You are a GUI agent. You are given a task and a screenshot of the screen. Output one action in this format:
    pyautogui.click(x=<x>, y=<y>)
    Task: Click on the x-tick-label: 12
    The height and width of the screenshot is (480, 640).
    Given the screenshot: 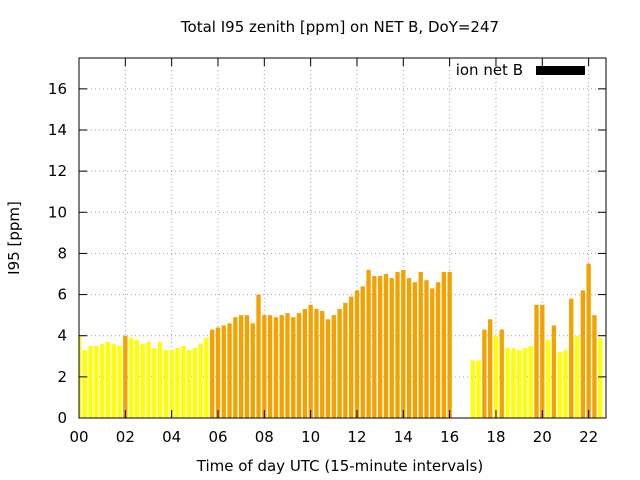 What is the action you would take?
    pyautogui.click(x=356, y=437)
    